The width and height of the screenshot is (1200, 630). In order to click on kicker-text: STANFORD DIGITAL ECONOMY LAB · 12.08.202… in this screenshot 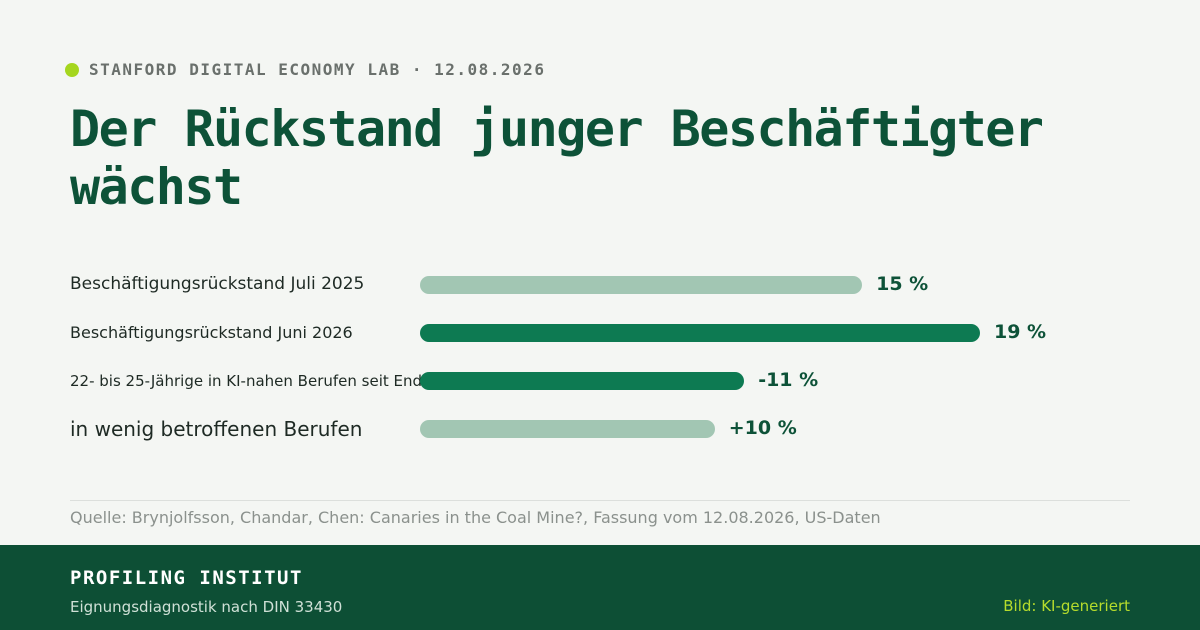, I will do `click(317, 69)`.